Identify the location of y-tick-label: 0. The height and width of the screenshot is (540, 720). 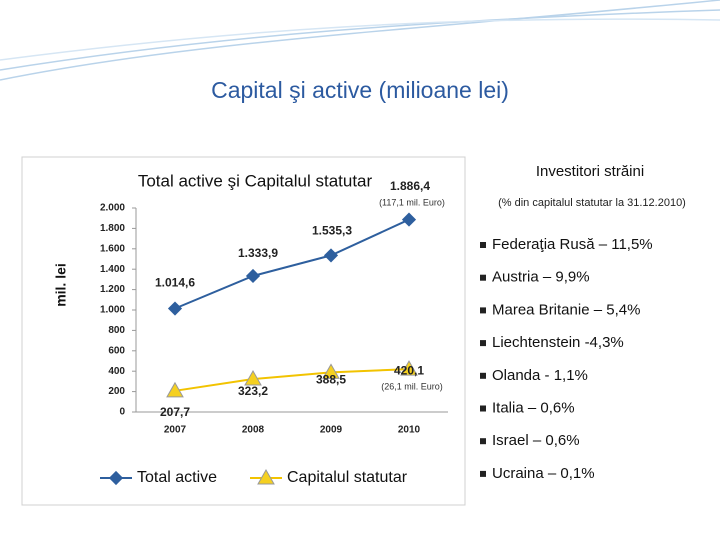
(122, 412).